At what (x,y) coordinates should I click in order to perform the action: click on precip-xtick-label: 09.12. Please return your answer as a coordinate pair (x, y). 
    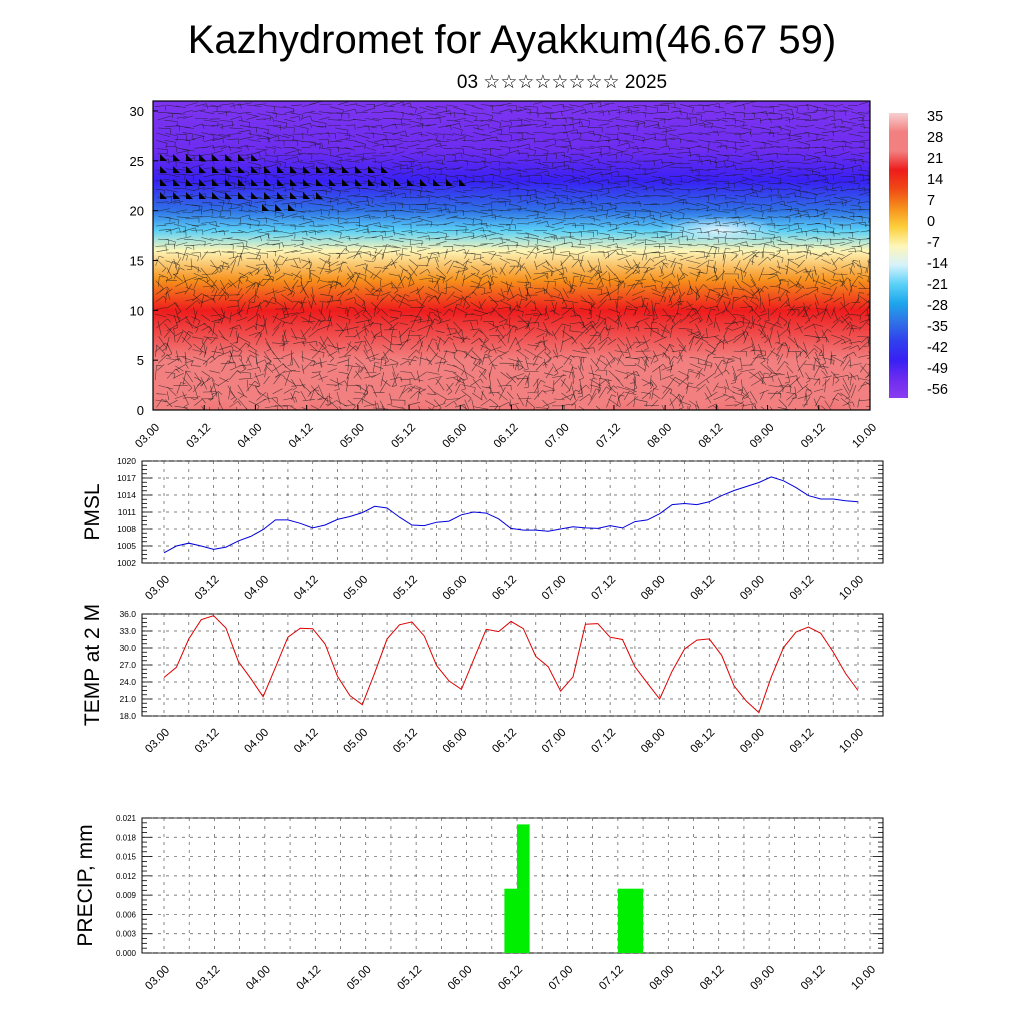
    Looking at the image, I should click on (813, 978).